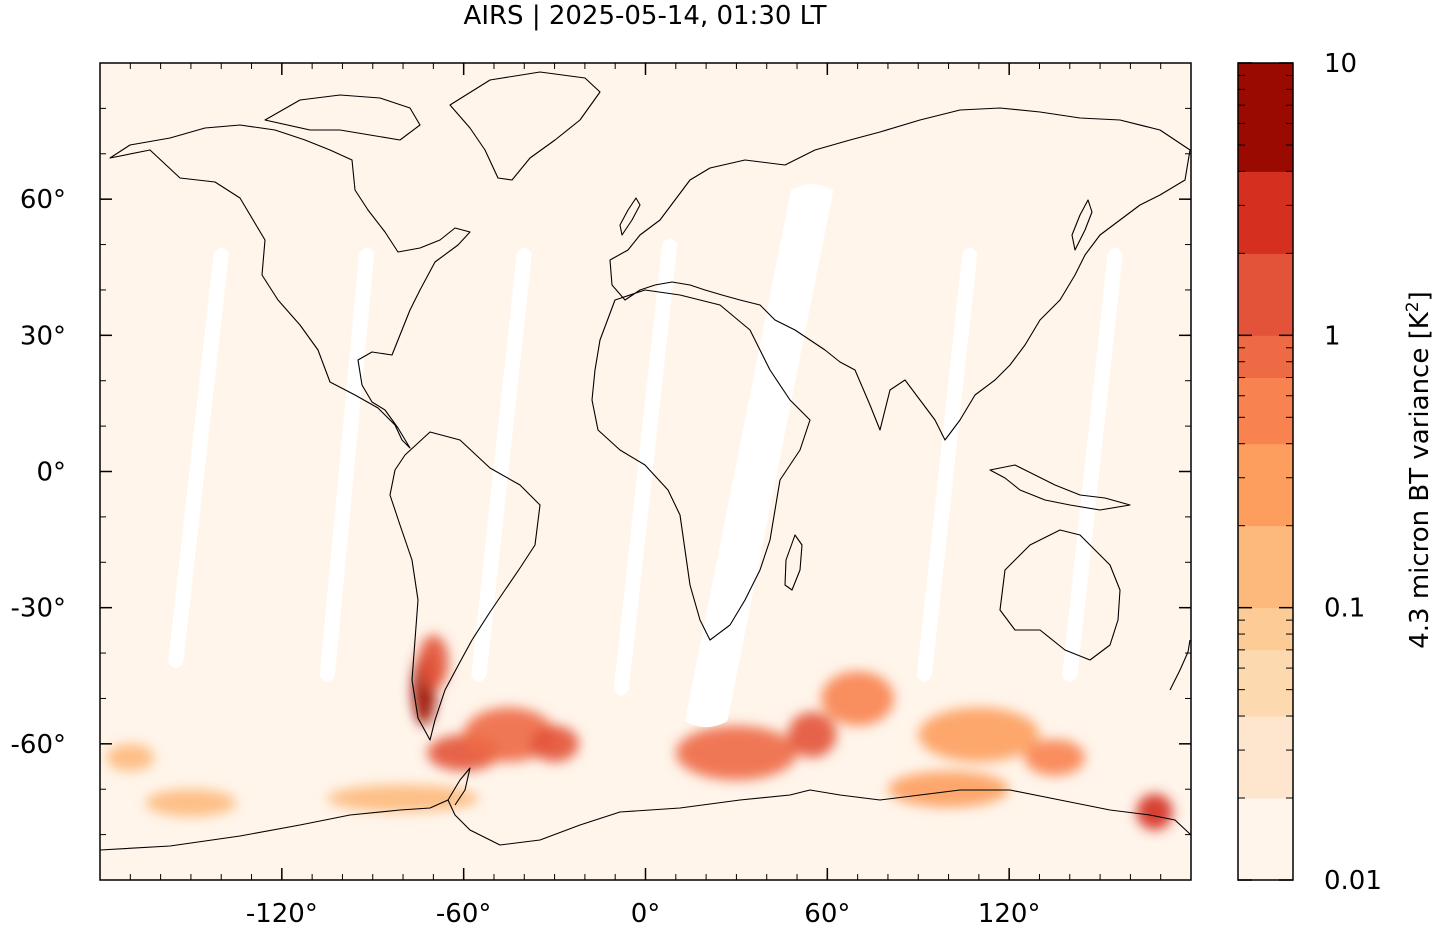 This screenshot has width=1442, height=930. Describe the element at coordinates (1060, 487) in the screenshot. I see `coastline-indonesia` at that location.